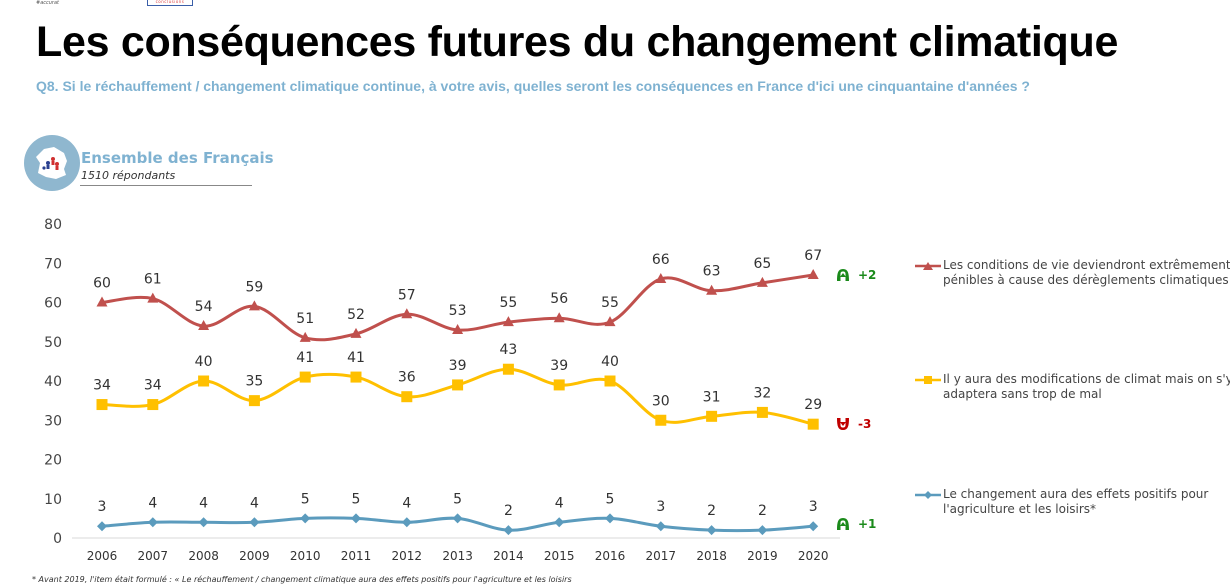 The image size is (1230, 584). Describe the element at coordinates (53, 343) in the screenshot. I see `y-tick-label: 50` at that location.